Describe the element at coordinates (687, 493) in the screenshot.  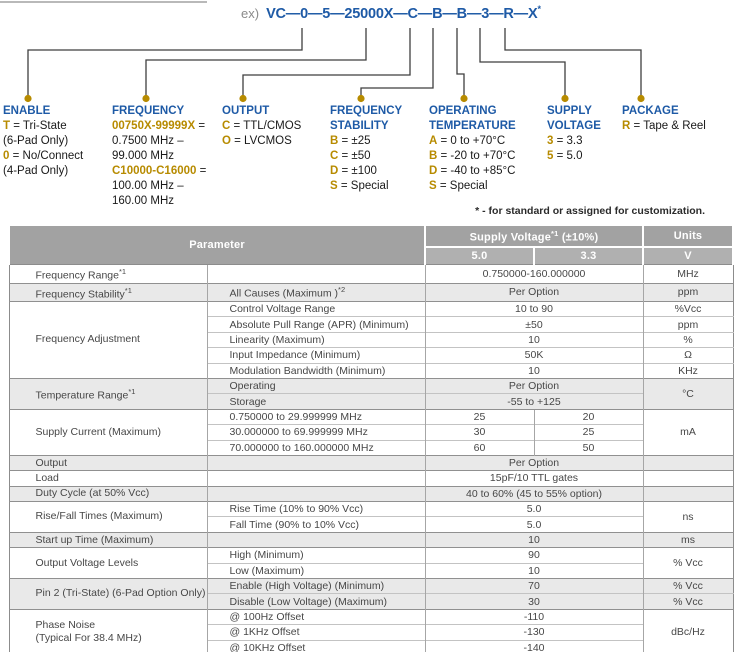
I see `unit-cell` at that location.